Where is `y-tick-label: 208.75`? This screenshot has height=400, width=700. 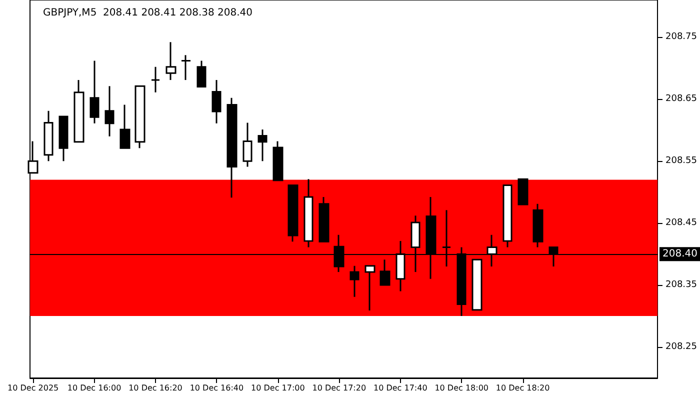
y-tick-label: 208.75 is located at coordinates (682, 37).